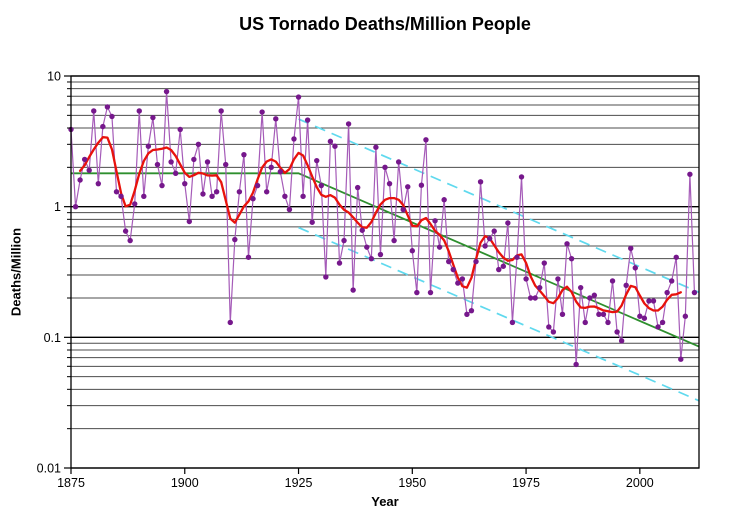 Image resolution: width=733 pixels, height=524 pixels. What do you see at coordinates (640, 483) in the screenshot?
I see `x-tick-label: 2000` at bounding box center [640, 483].